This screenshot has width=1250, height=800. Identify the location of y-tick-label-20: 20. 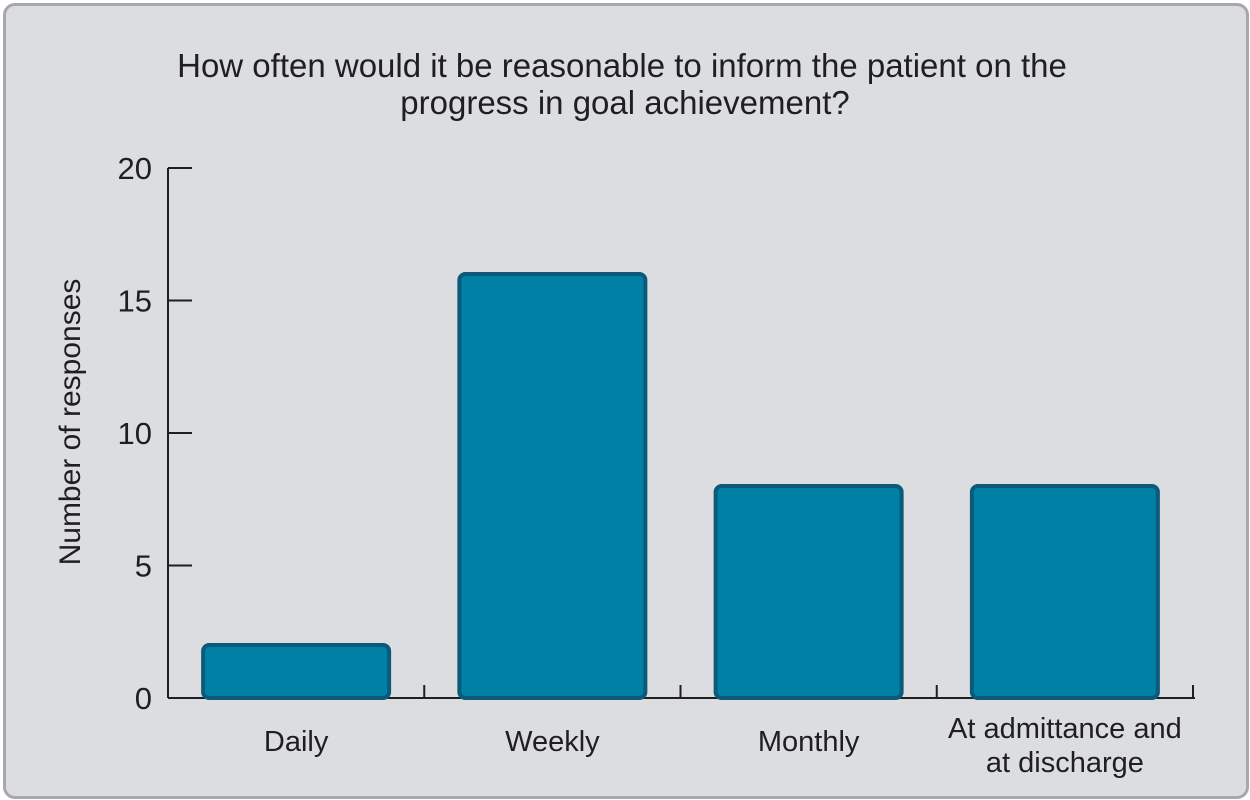
(135, 168).